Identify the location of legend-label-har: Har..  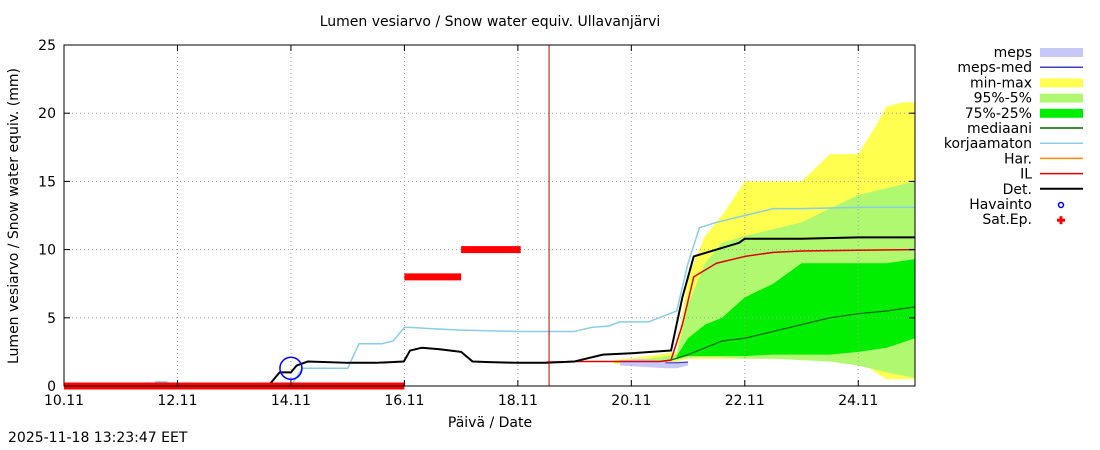
(1018, 159).